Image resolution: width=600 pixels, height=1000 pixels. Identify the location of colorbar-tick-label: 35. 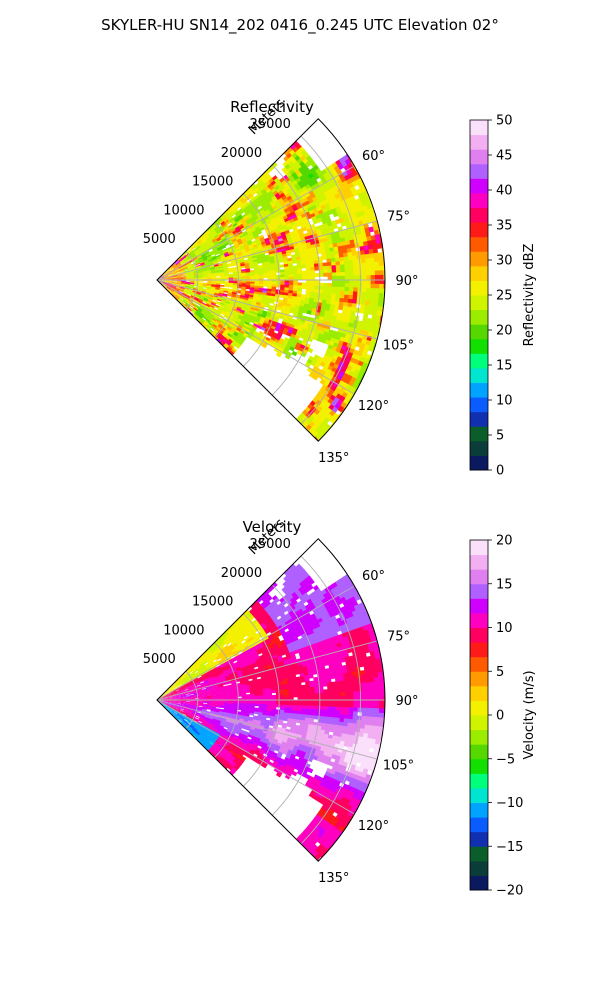
(504, 226).